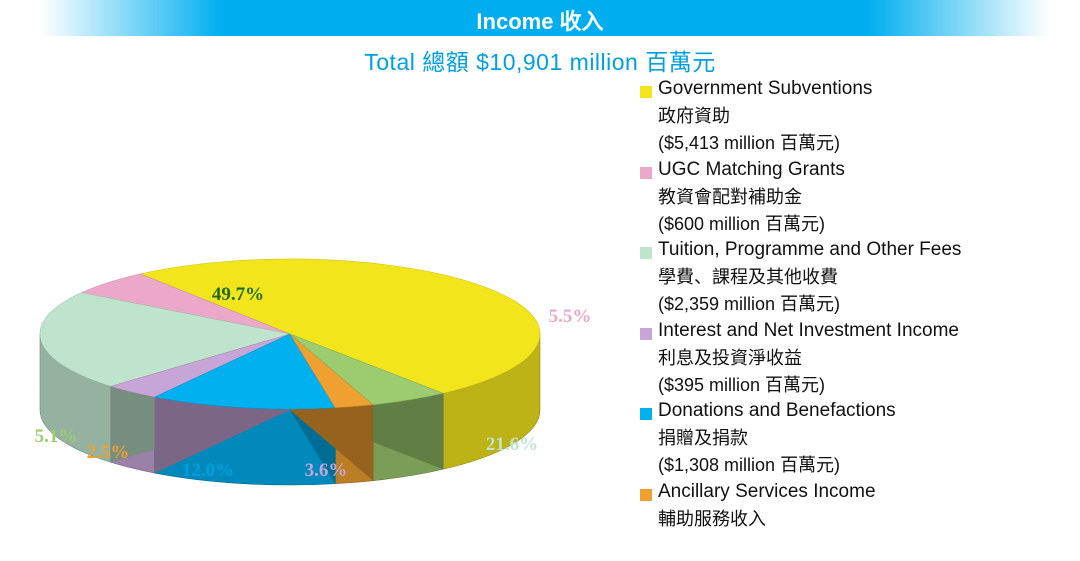 The height and width of the screenshot is (561, 1080). I want to click on legend-label-en: UGC Matching Grants, so click(751, 170).